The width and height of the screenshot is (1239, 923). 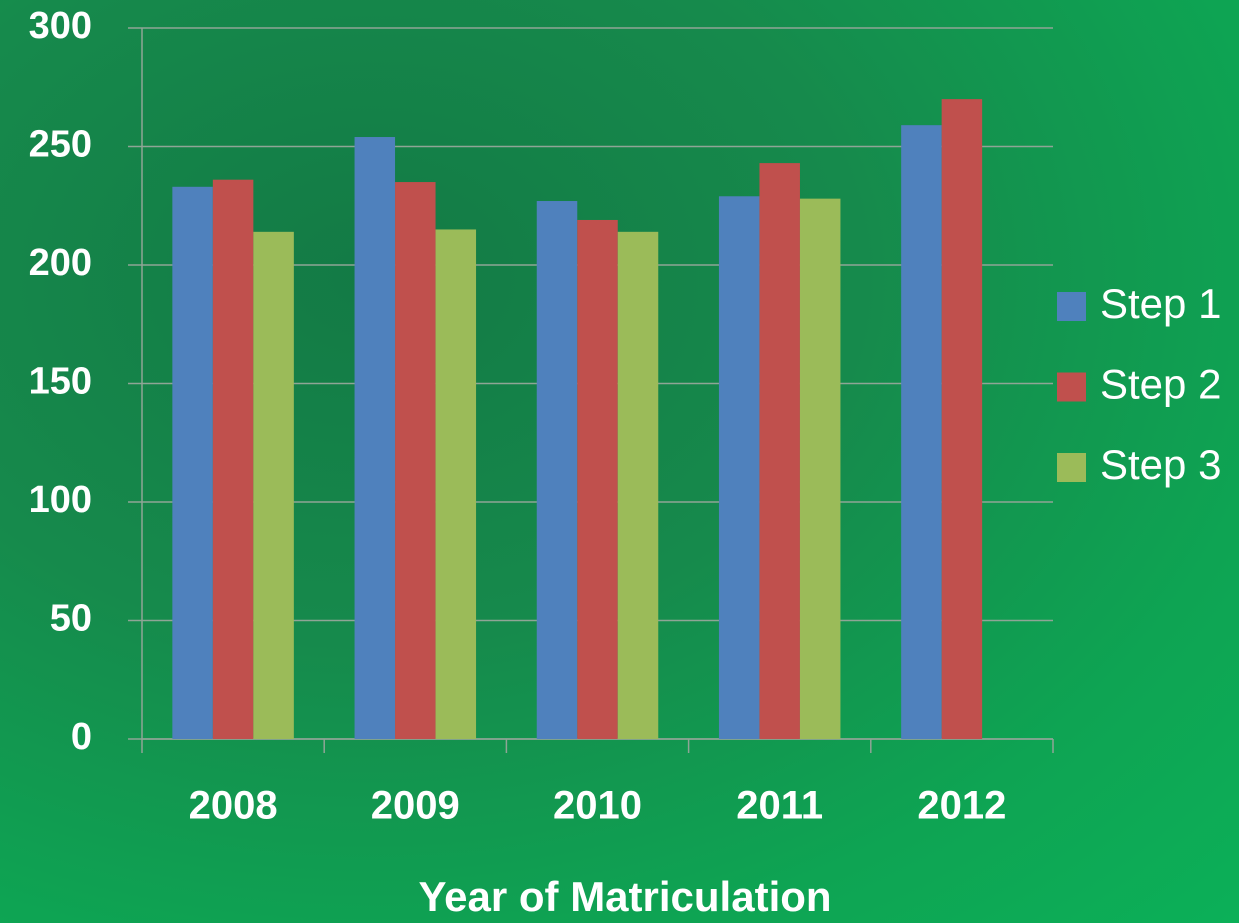 What do you see at coordinates (60, 382) in the screenshot?
I see `y-tick-label: 150` at bounding box center [60, 382].